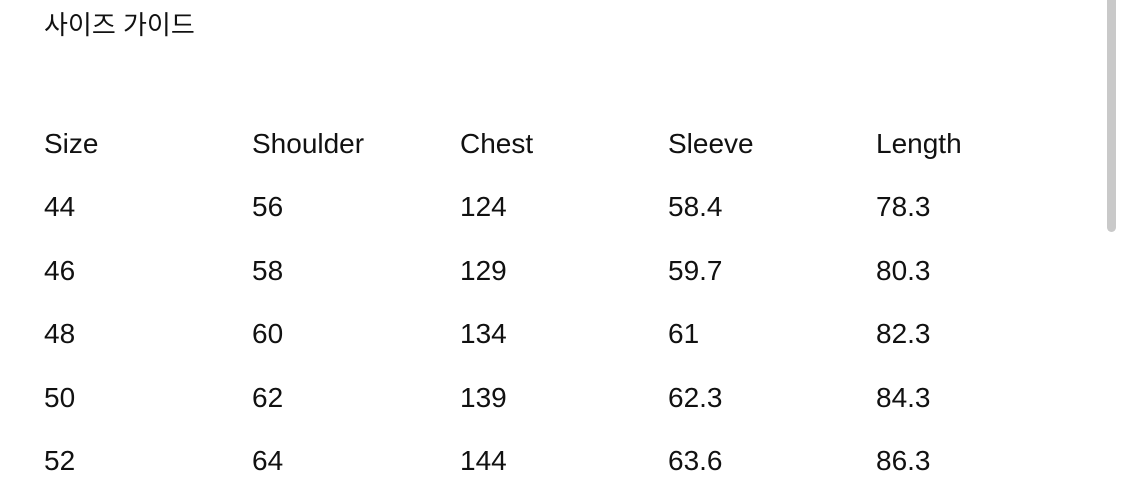  I want to click on table-cell-size: 50, so click(148, 398).